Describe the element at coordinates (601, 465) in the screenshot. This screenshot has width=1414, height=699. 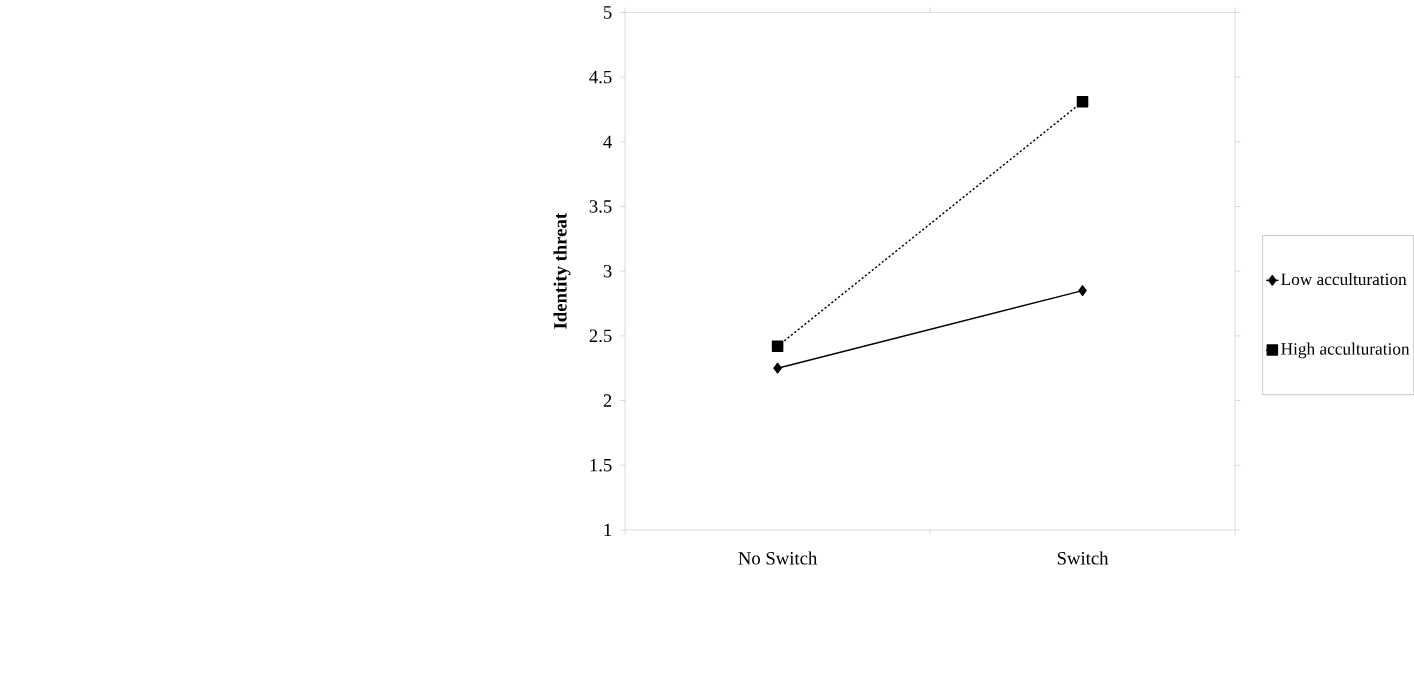
I see `y-tick-label: 1.5` at that location.